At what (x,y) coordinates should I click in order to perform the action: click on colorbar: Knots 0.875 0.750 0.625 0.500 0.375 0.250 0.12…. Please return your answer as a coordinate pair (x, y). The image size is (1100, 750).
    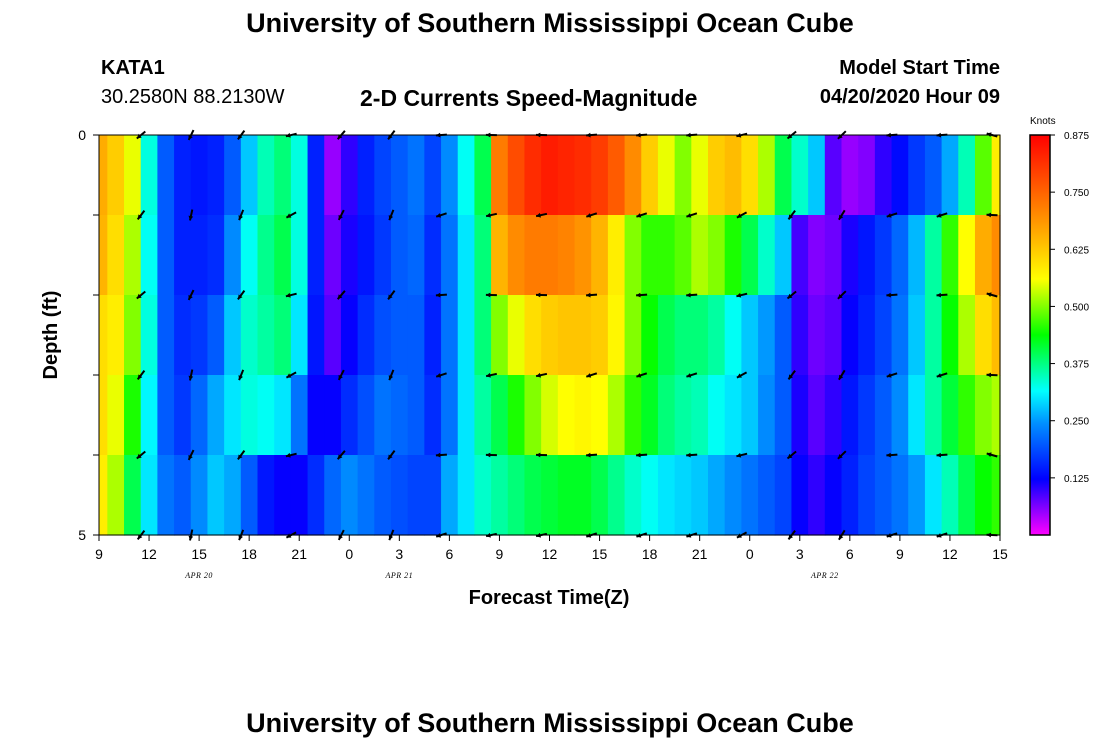
    Looking at the image, I should click on (1059, 326).